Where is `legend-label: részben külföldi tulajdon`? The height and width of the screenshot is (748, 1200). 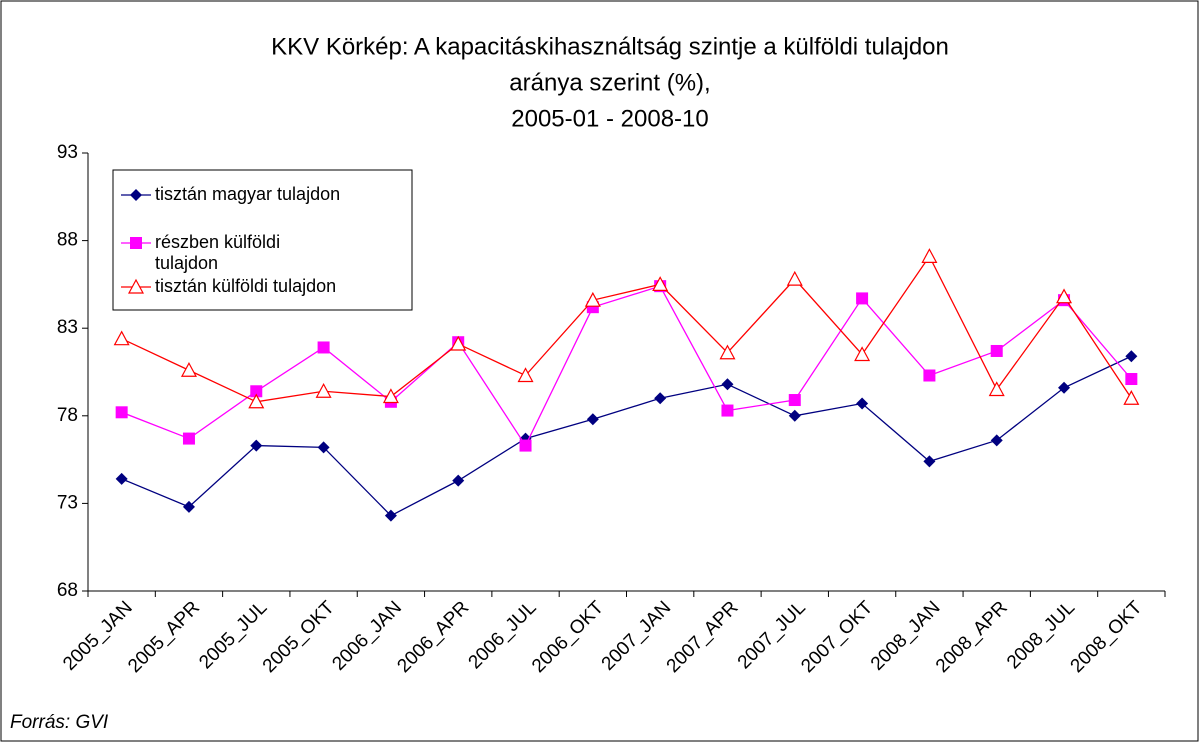 legend-label: részben külföldi tulajdon is located at coordinates (218, 252).